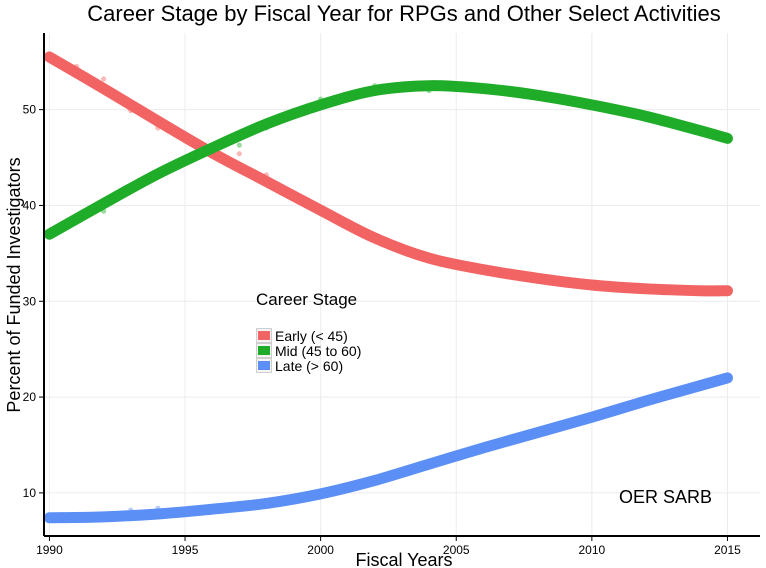  Describe the element at coordinates (264, 365) in the screenshot. I see `legend-swatch-late` at that location.